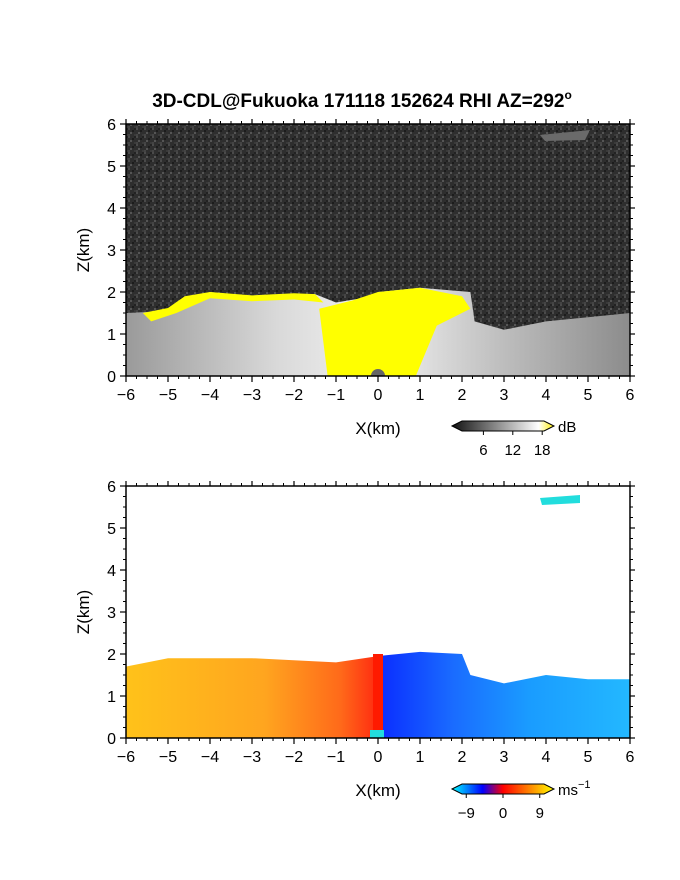 The width and height of the screenshot is (680, 880). Describe the element at coordinates (512, 450) in the screenshot. I see `colorbar-tick-label: 12` at that location.